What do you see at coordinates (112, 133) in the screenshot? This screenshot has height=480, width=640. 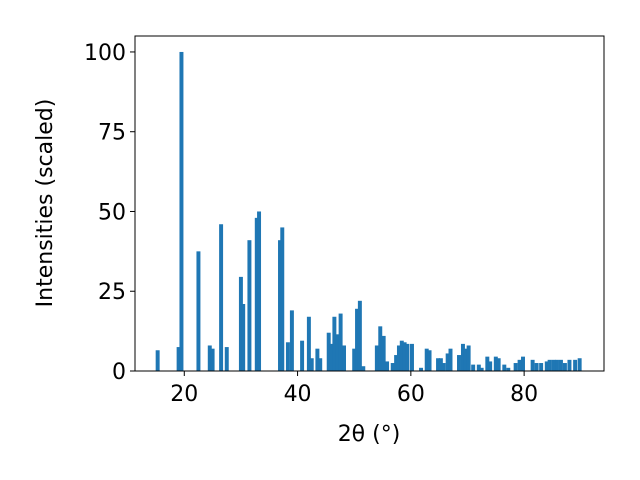 I see `y-tick-label: 75` at bounding box center [112, 133].